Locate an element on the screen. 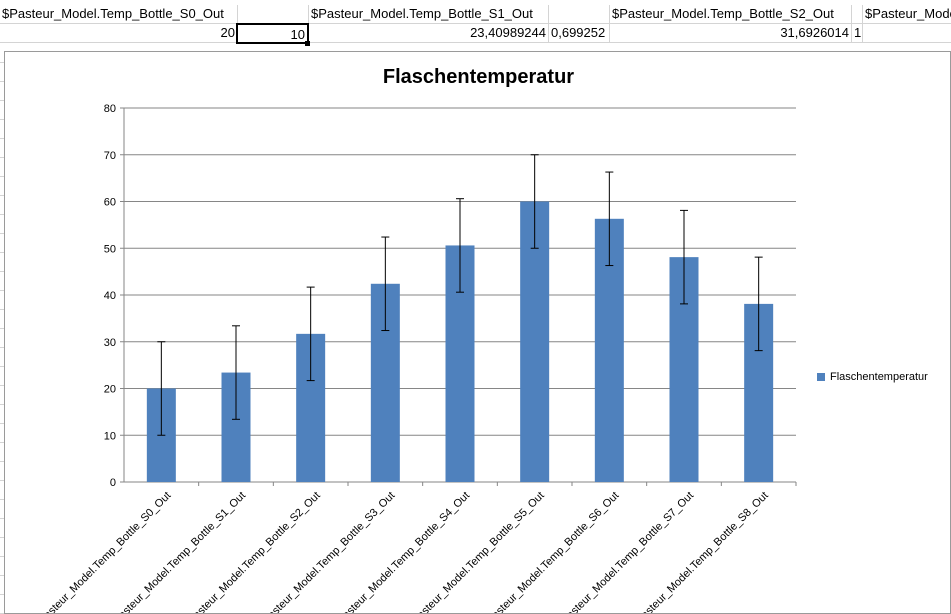 This screenshot has height=614, width=951. x-tick-label: $Pasteur_Model.Temp_Bottle_S5_Out is located at coordinates (476, 551).